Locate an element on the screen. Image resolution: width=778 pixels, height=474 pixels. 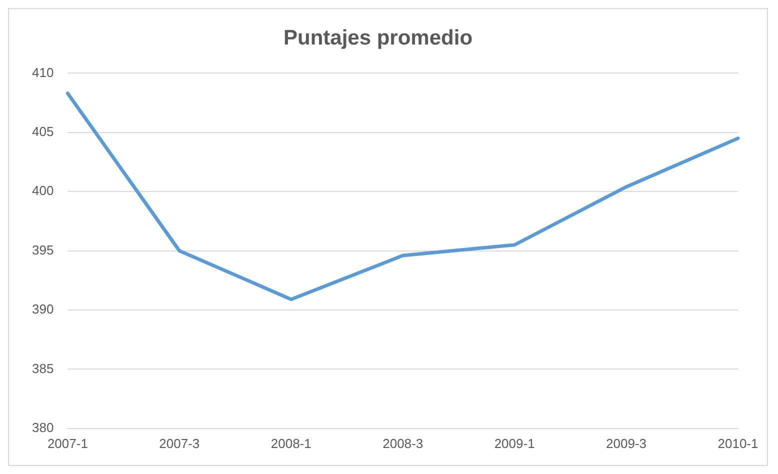
chart-title: Puntajes promedio is located at coordinates (378, 38).